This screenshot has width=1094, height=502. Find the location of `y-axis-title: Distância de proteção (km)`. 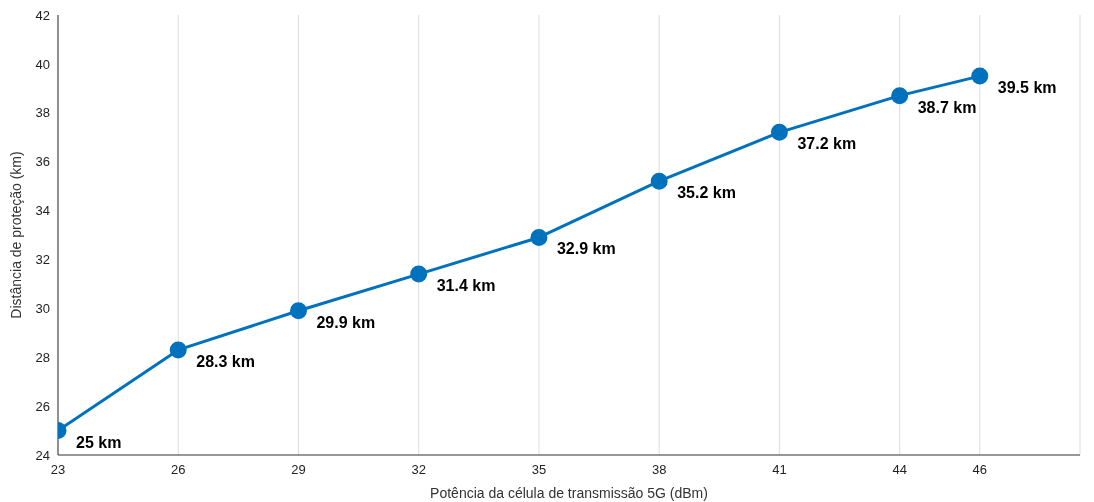

y-axis-title: Distância de proteção (km) is located at coordinates (16, 235).